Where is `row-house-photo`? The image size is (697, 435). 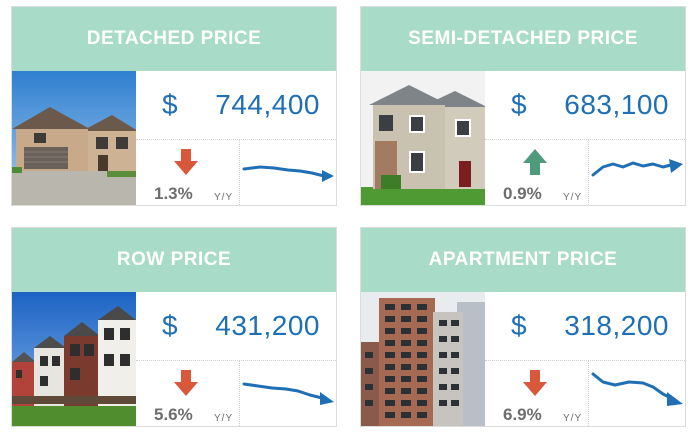 row-house-photo is located at coordinates (74, 359).